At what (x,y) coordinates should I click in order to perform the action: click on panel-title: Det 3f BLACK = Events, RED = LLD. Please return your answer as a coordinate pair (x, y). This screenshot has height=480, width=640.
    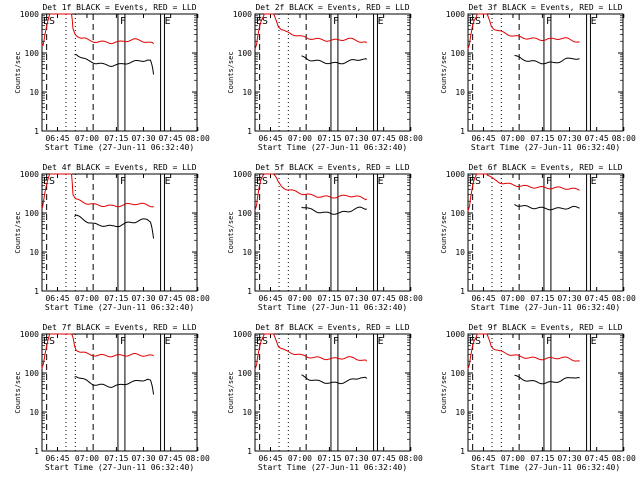
    Looking at the image, I should click on (545, 7).